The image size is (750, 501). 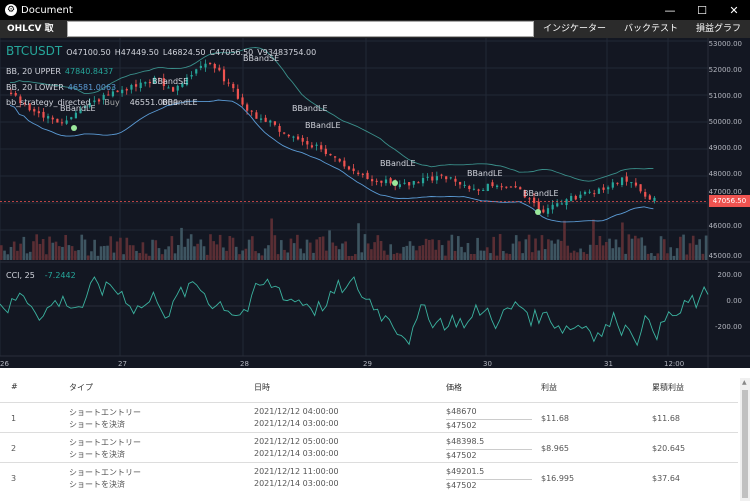 What do you see at coordinates (744, 382) in the screenshot?
I see `scroll-up-icon: ▲` at bounding box center [744, 382].